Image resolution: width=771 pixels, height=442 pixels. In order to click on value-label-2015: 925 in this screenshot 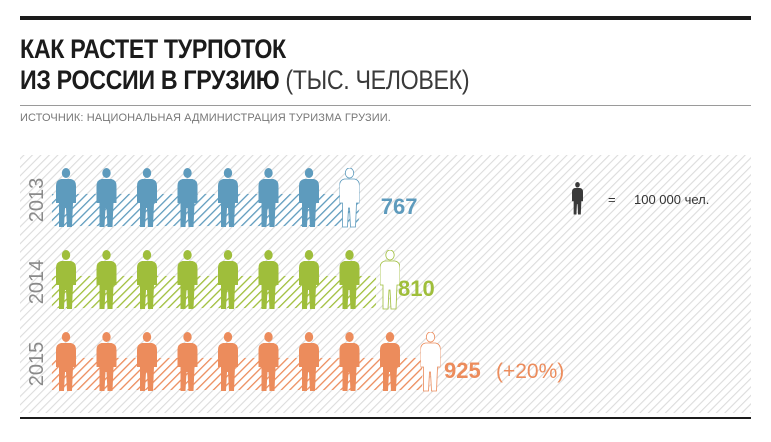, I will do `click(462, 370)`.